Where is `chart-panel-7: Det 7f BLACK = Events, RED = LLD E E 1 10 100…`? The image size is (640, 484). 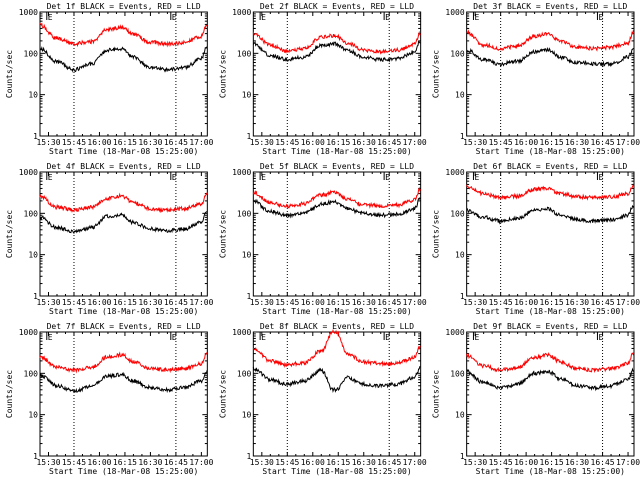 chart-panel-7: Det 7f BLACK = Events, RED = LLD E E 1 10 100… is located at coordinates (109, 399).